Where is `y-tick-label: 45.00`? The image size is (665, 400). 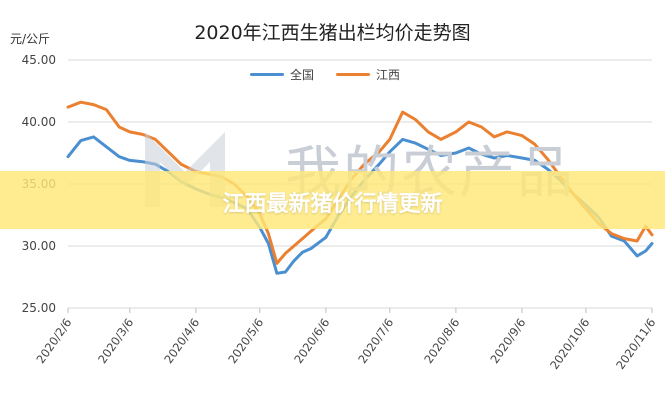
y-tick-label: 45.00 is located at coordinates (39, 60).